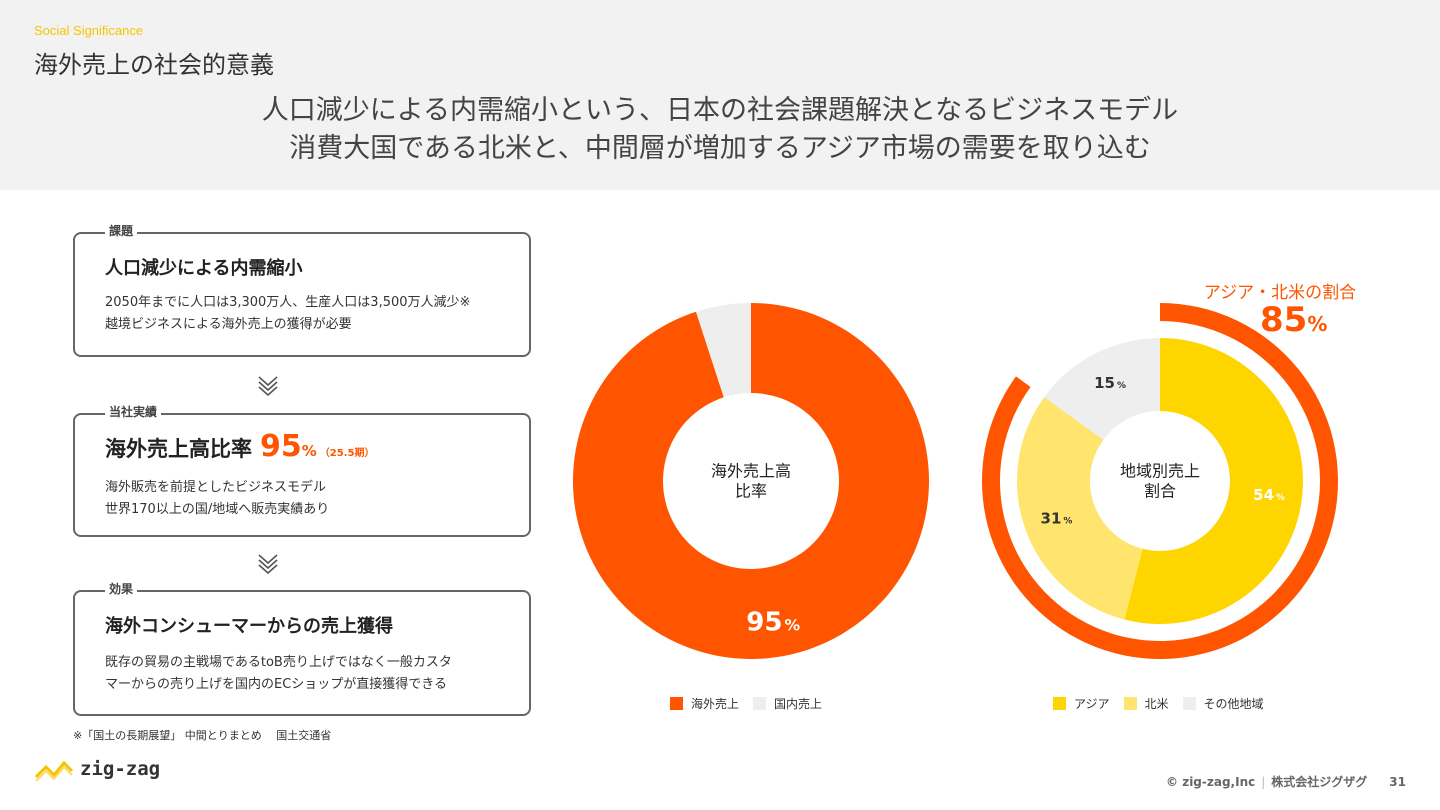 Image resolution: width=1440 pixels, height=810 pixels. I want to click on donut-slice-海外売上, so click(751, 481).